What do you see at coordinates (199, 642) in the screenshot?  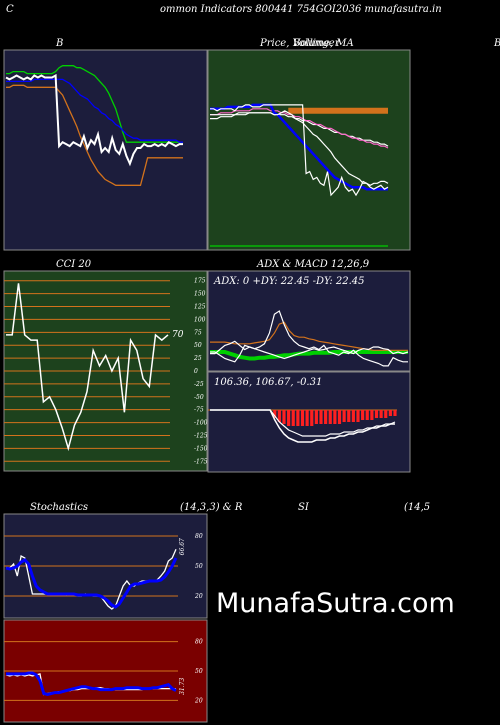 I see `rsi-tick-0: 80` at bounding box center [199, 642].